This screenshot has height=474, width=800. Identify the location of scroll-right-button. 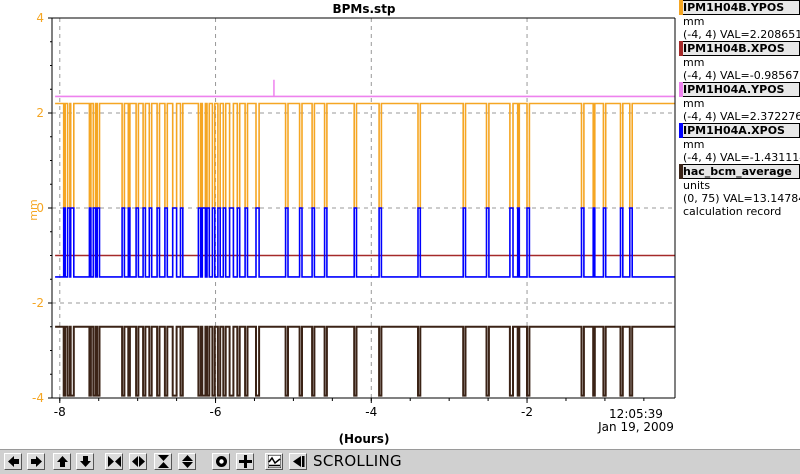
(36, 461).